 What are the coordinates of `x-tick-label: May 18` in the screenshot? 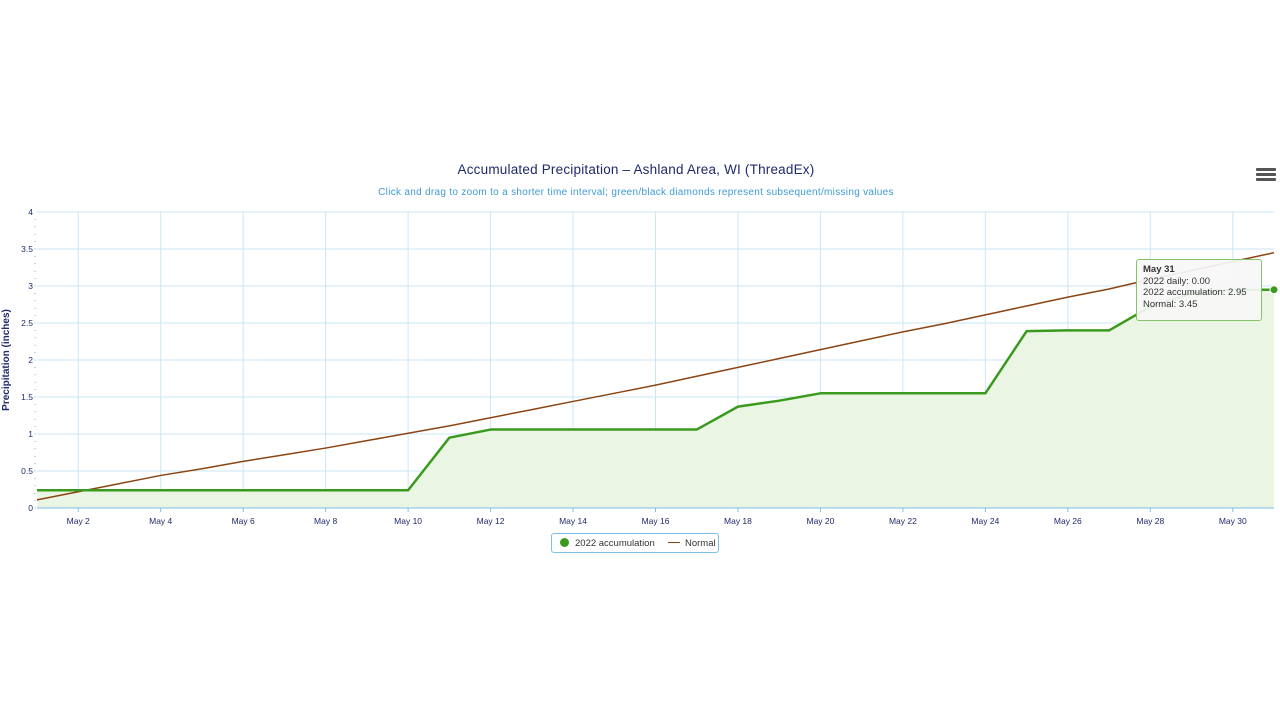 It's located at (738, 521).